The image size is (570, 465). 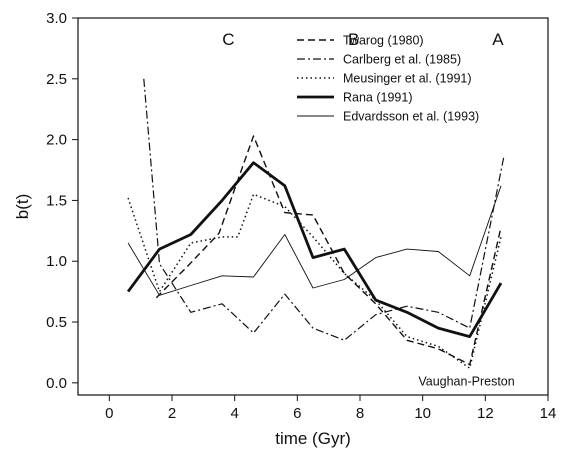 What do you see at coordinates (360, 413) in the screenshot?
I see `x-tick-label: 8` at bounding box center [360, 413].